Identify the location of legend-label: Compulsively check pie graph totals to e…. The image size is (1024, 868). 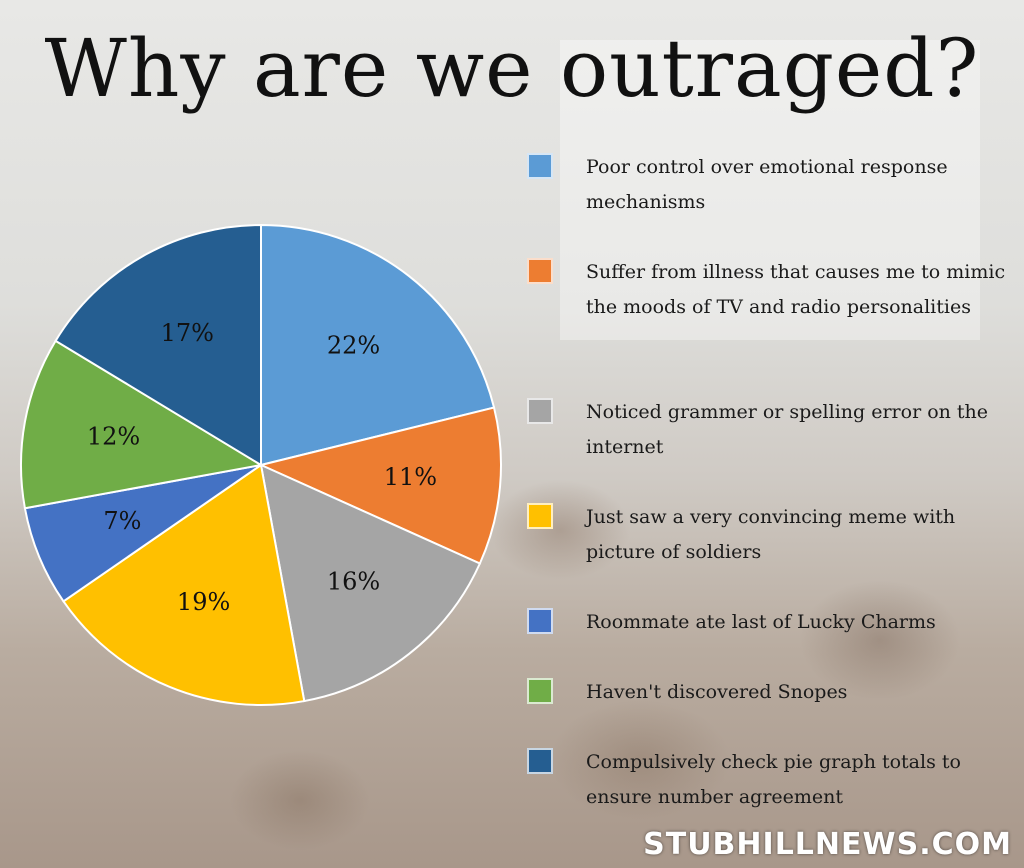
(773, 779).